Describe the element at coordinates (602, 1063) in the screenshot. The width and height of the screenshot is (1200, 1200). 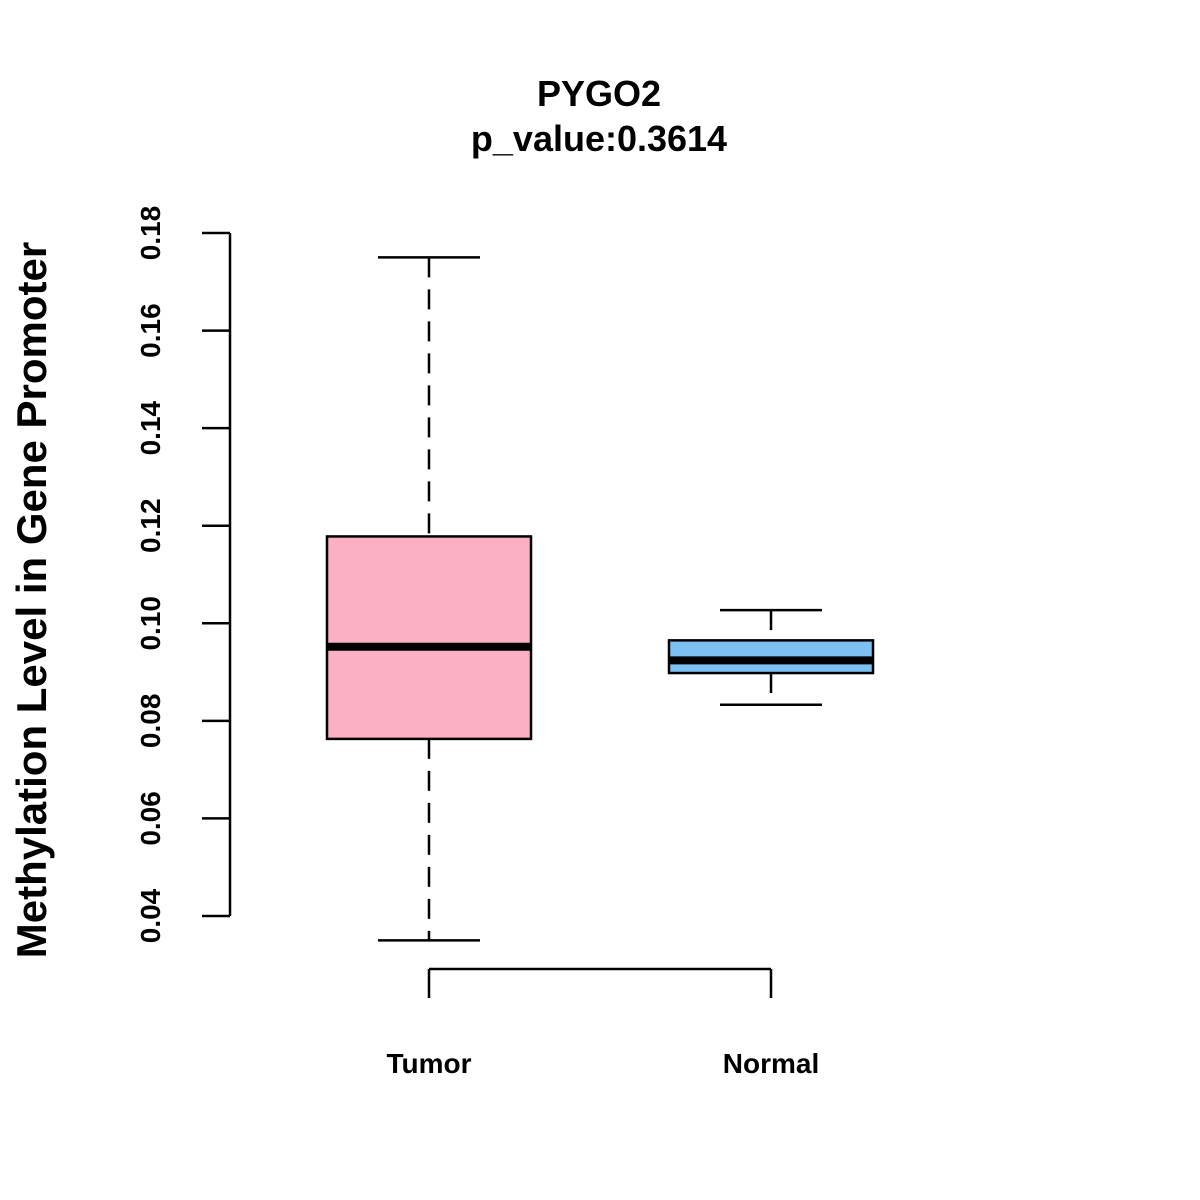
I see `x-axis-labels: Tumor Normal` at that location.